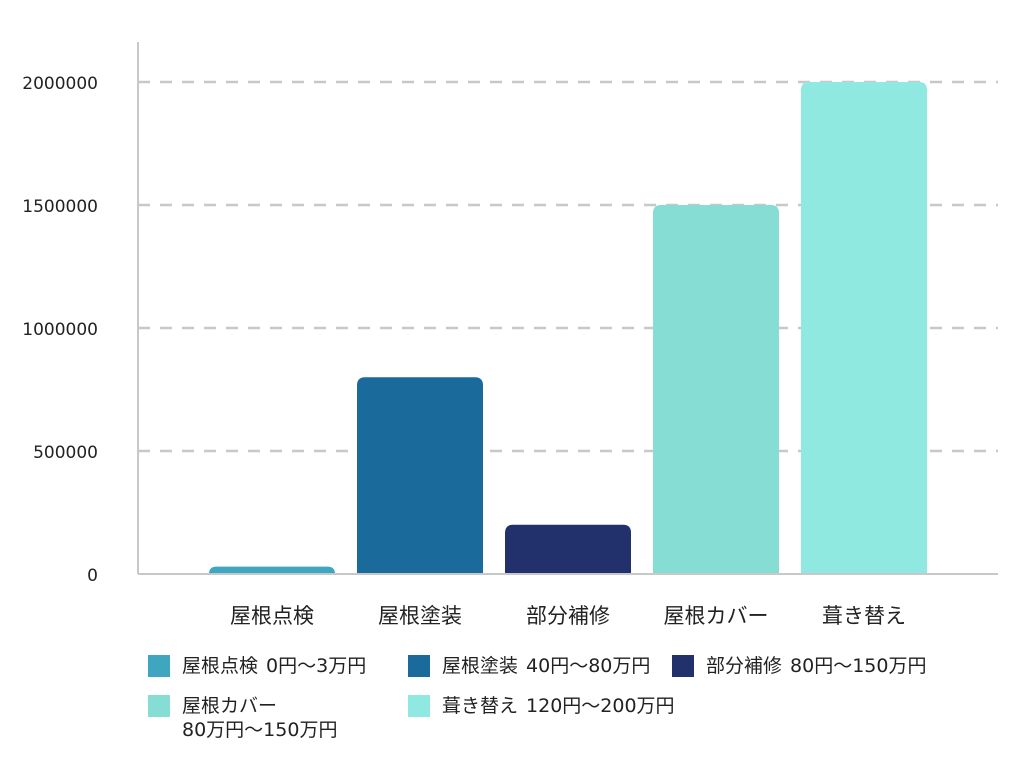 This screenshot has height=768, width=1024. I want to click on legend-label: 屋根カバー, so click(230, 706).